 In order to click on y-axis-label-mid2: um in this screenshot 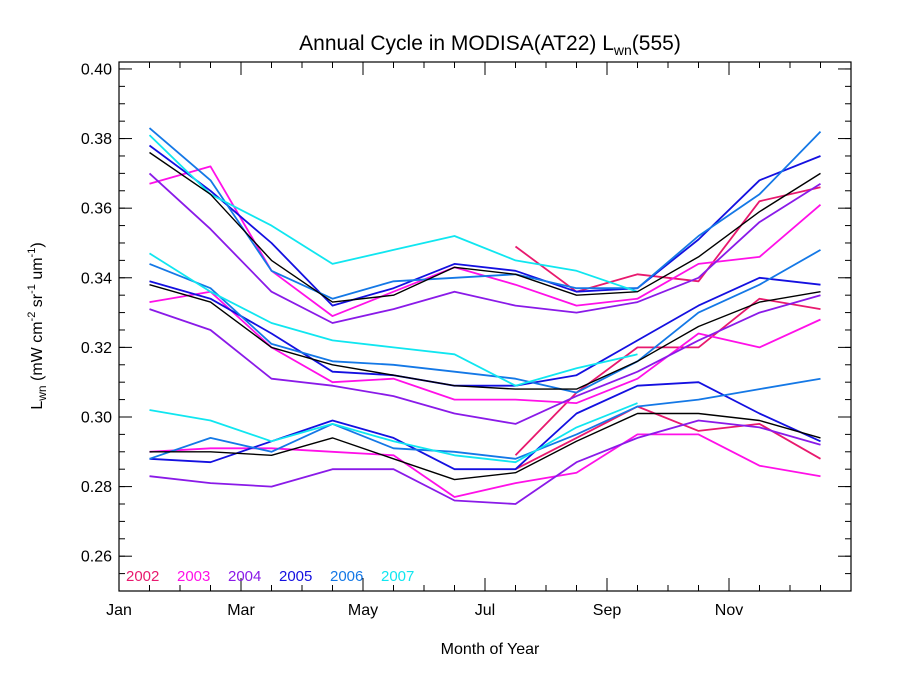, I will do `click(37, 270)`.